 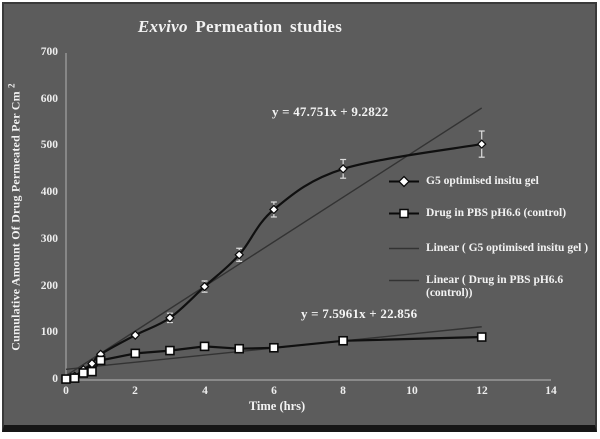 What do you see at coordinates (49, 239) in the screenshot?
I see `y-tick-300: 300` at bounding box center [49, 239].